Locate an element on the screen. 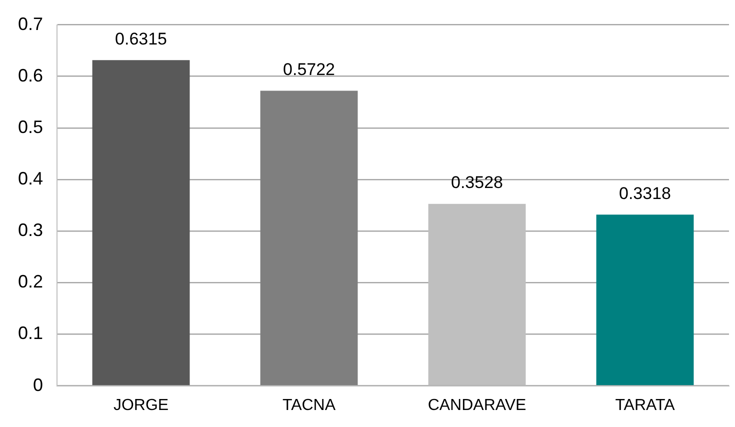 The image size is (735, 427). data-label: 0.5722 is located at coordinates (309, 69).